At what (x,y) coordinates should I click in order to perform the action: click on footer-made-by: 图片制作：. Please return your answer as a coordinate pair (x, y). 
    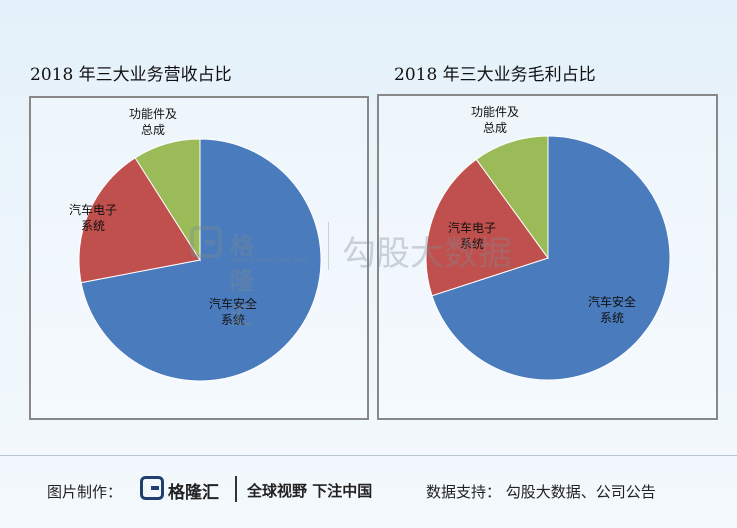
    Looking at the image, I should click on (85, 492).